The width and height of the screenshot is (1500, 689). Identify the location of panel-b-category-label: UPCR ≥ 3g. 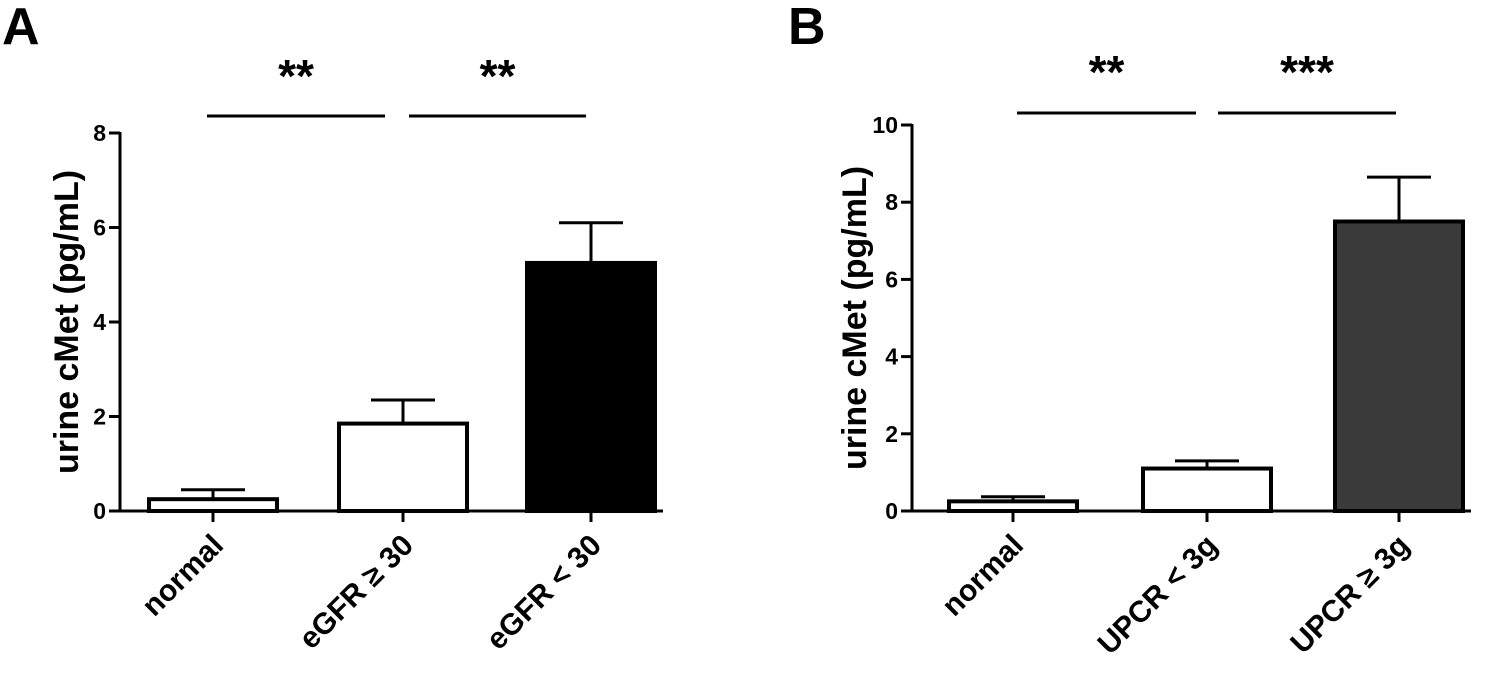
(1350, 595).